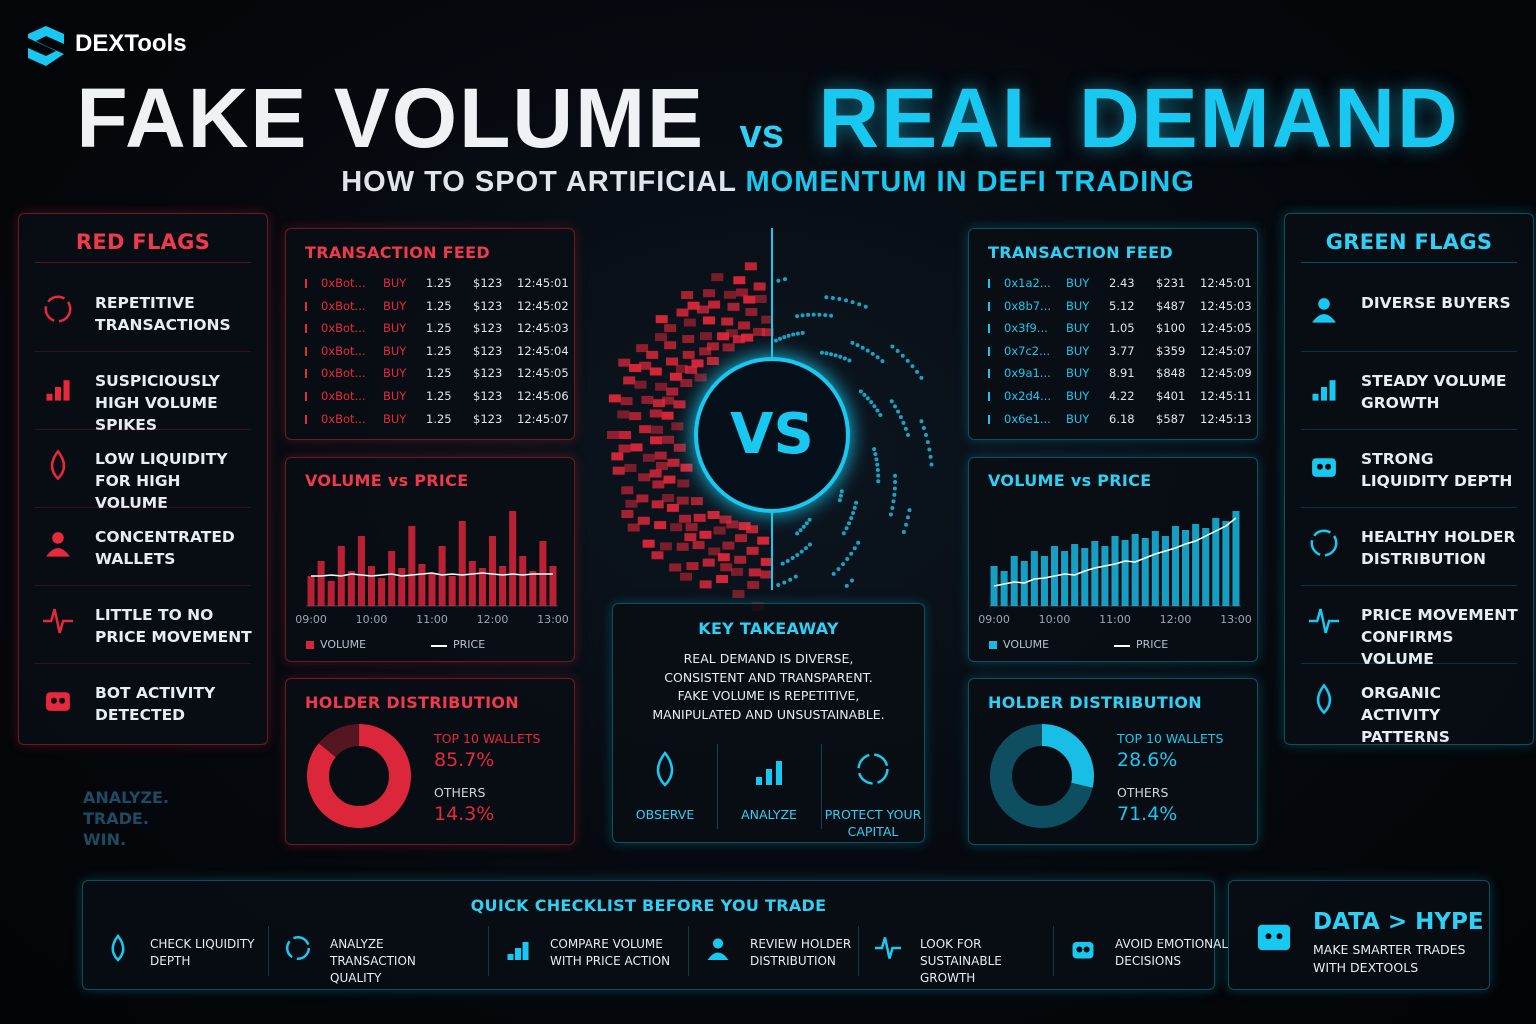  I want to click on check-item: REVIEW HOLDER DISTRIBUTION, so click(801, 952).